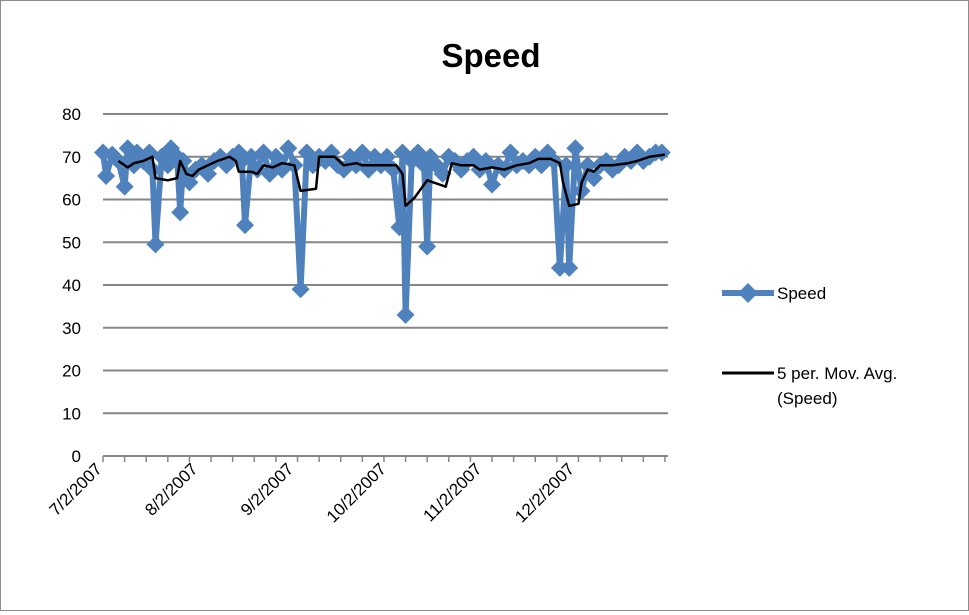 The width and height of the screenshot is (969, 615). I want to click on y-tick-label-30: 30, so click(71, 328).